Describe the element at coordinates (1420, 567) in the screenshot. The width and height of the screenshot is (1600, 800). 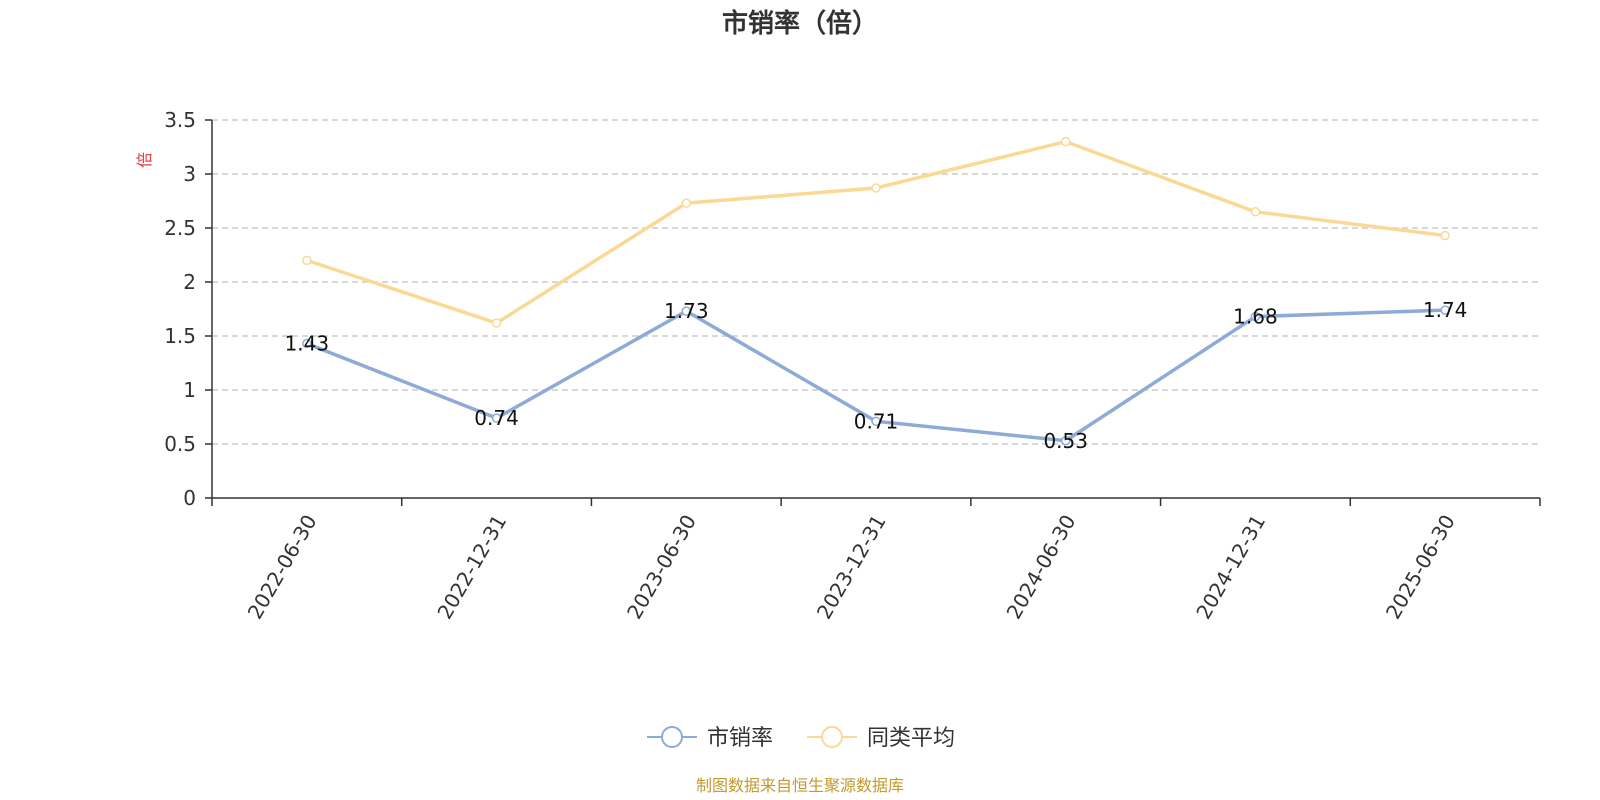
I see `x-tick-label-6: 2025-06-30` at that location.